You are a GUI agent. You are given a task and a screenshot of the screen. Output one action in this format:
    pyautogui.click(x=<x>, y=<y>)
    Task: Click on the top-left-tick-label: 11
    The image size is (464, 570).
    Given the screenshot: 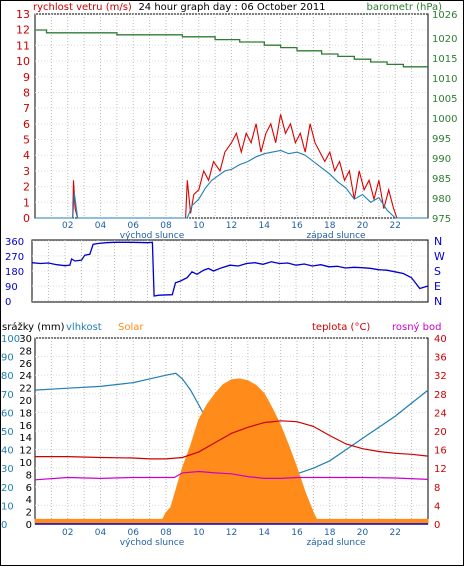 What is the action you would take?
    pyautogui.click(x=23, y=45)
    